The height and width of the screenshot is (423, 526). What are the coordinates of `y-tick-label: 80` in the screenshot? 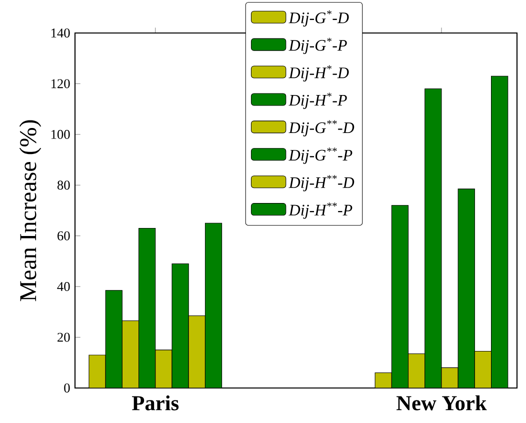 It's located at (63, 185).